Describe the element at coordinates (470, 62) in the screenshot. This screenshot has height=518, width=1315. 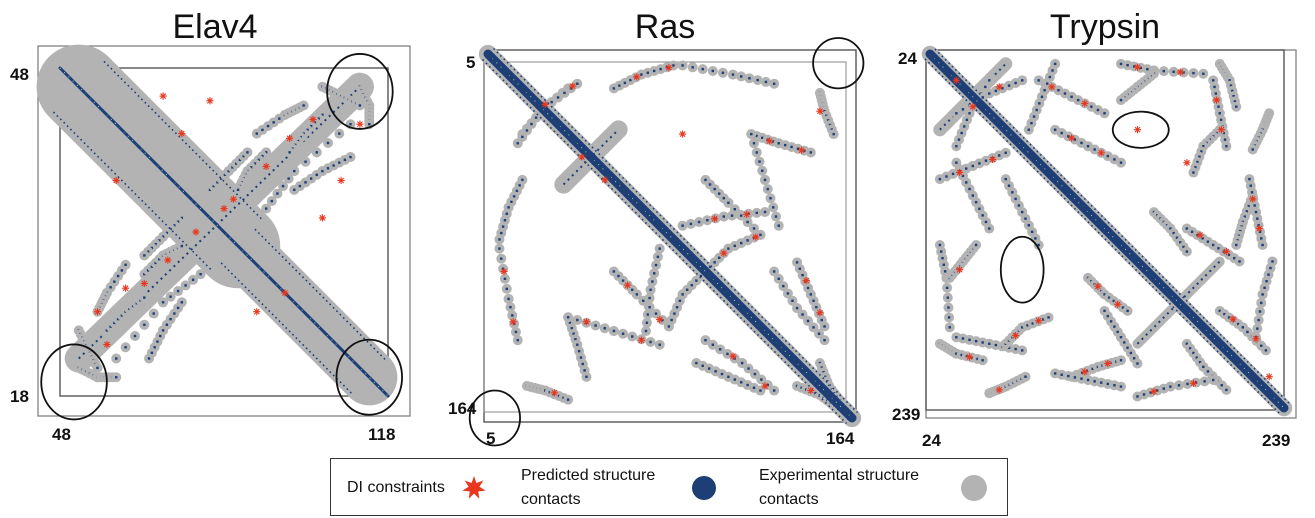
I see `tick-top-left-ras: 5` at that location.